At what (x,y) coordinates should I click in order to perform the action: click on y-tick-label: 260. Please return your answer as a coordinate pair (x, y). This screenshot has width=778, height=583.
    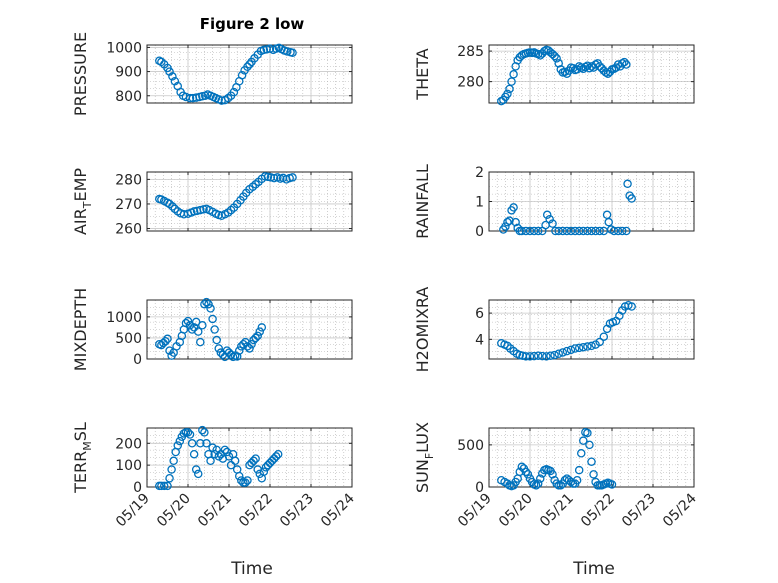
    Looking at the image, I should click on (128, 230).